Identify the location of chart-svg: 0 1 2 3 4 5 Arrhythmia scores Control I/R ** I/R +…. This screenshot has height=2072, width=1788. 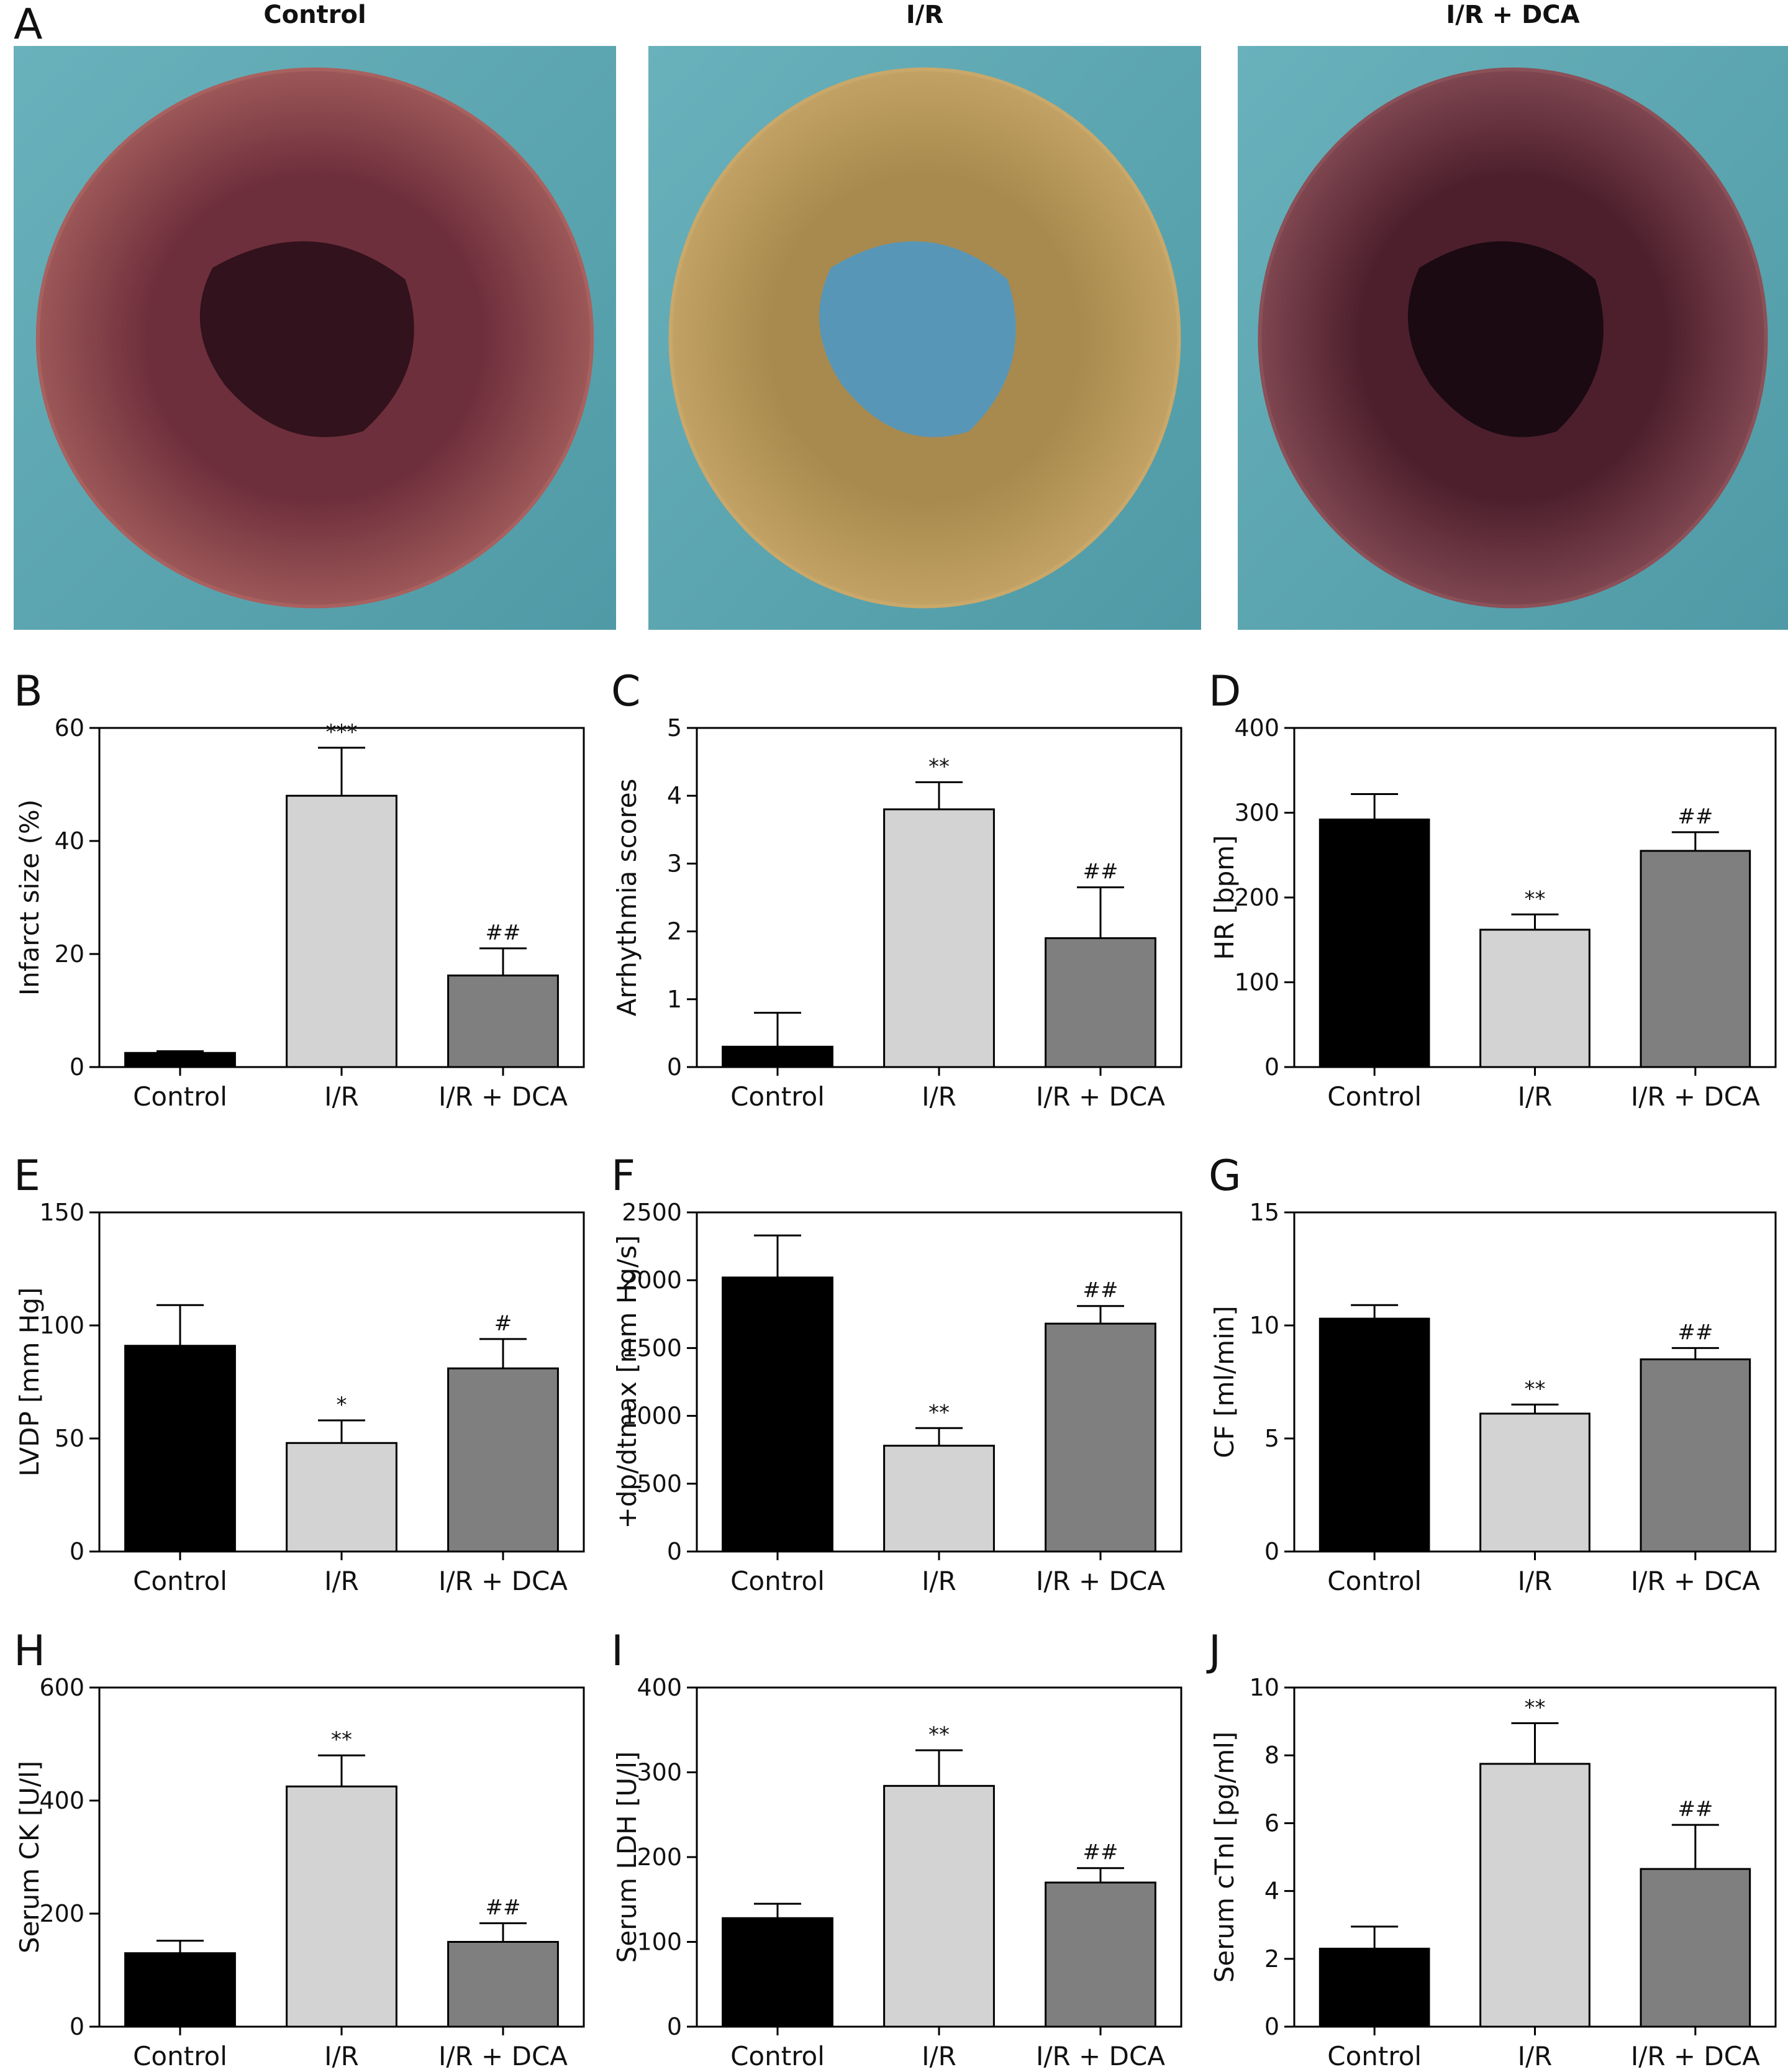
(897, 913).